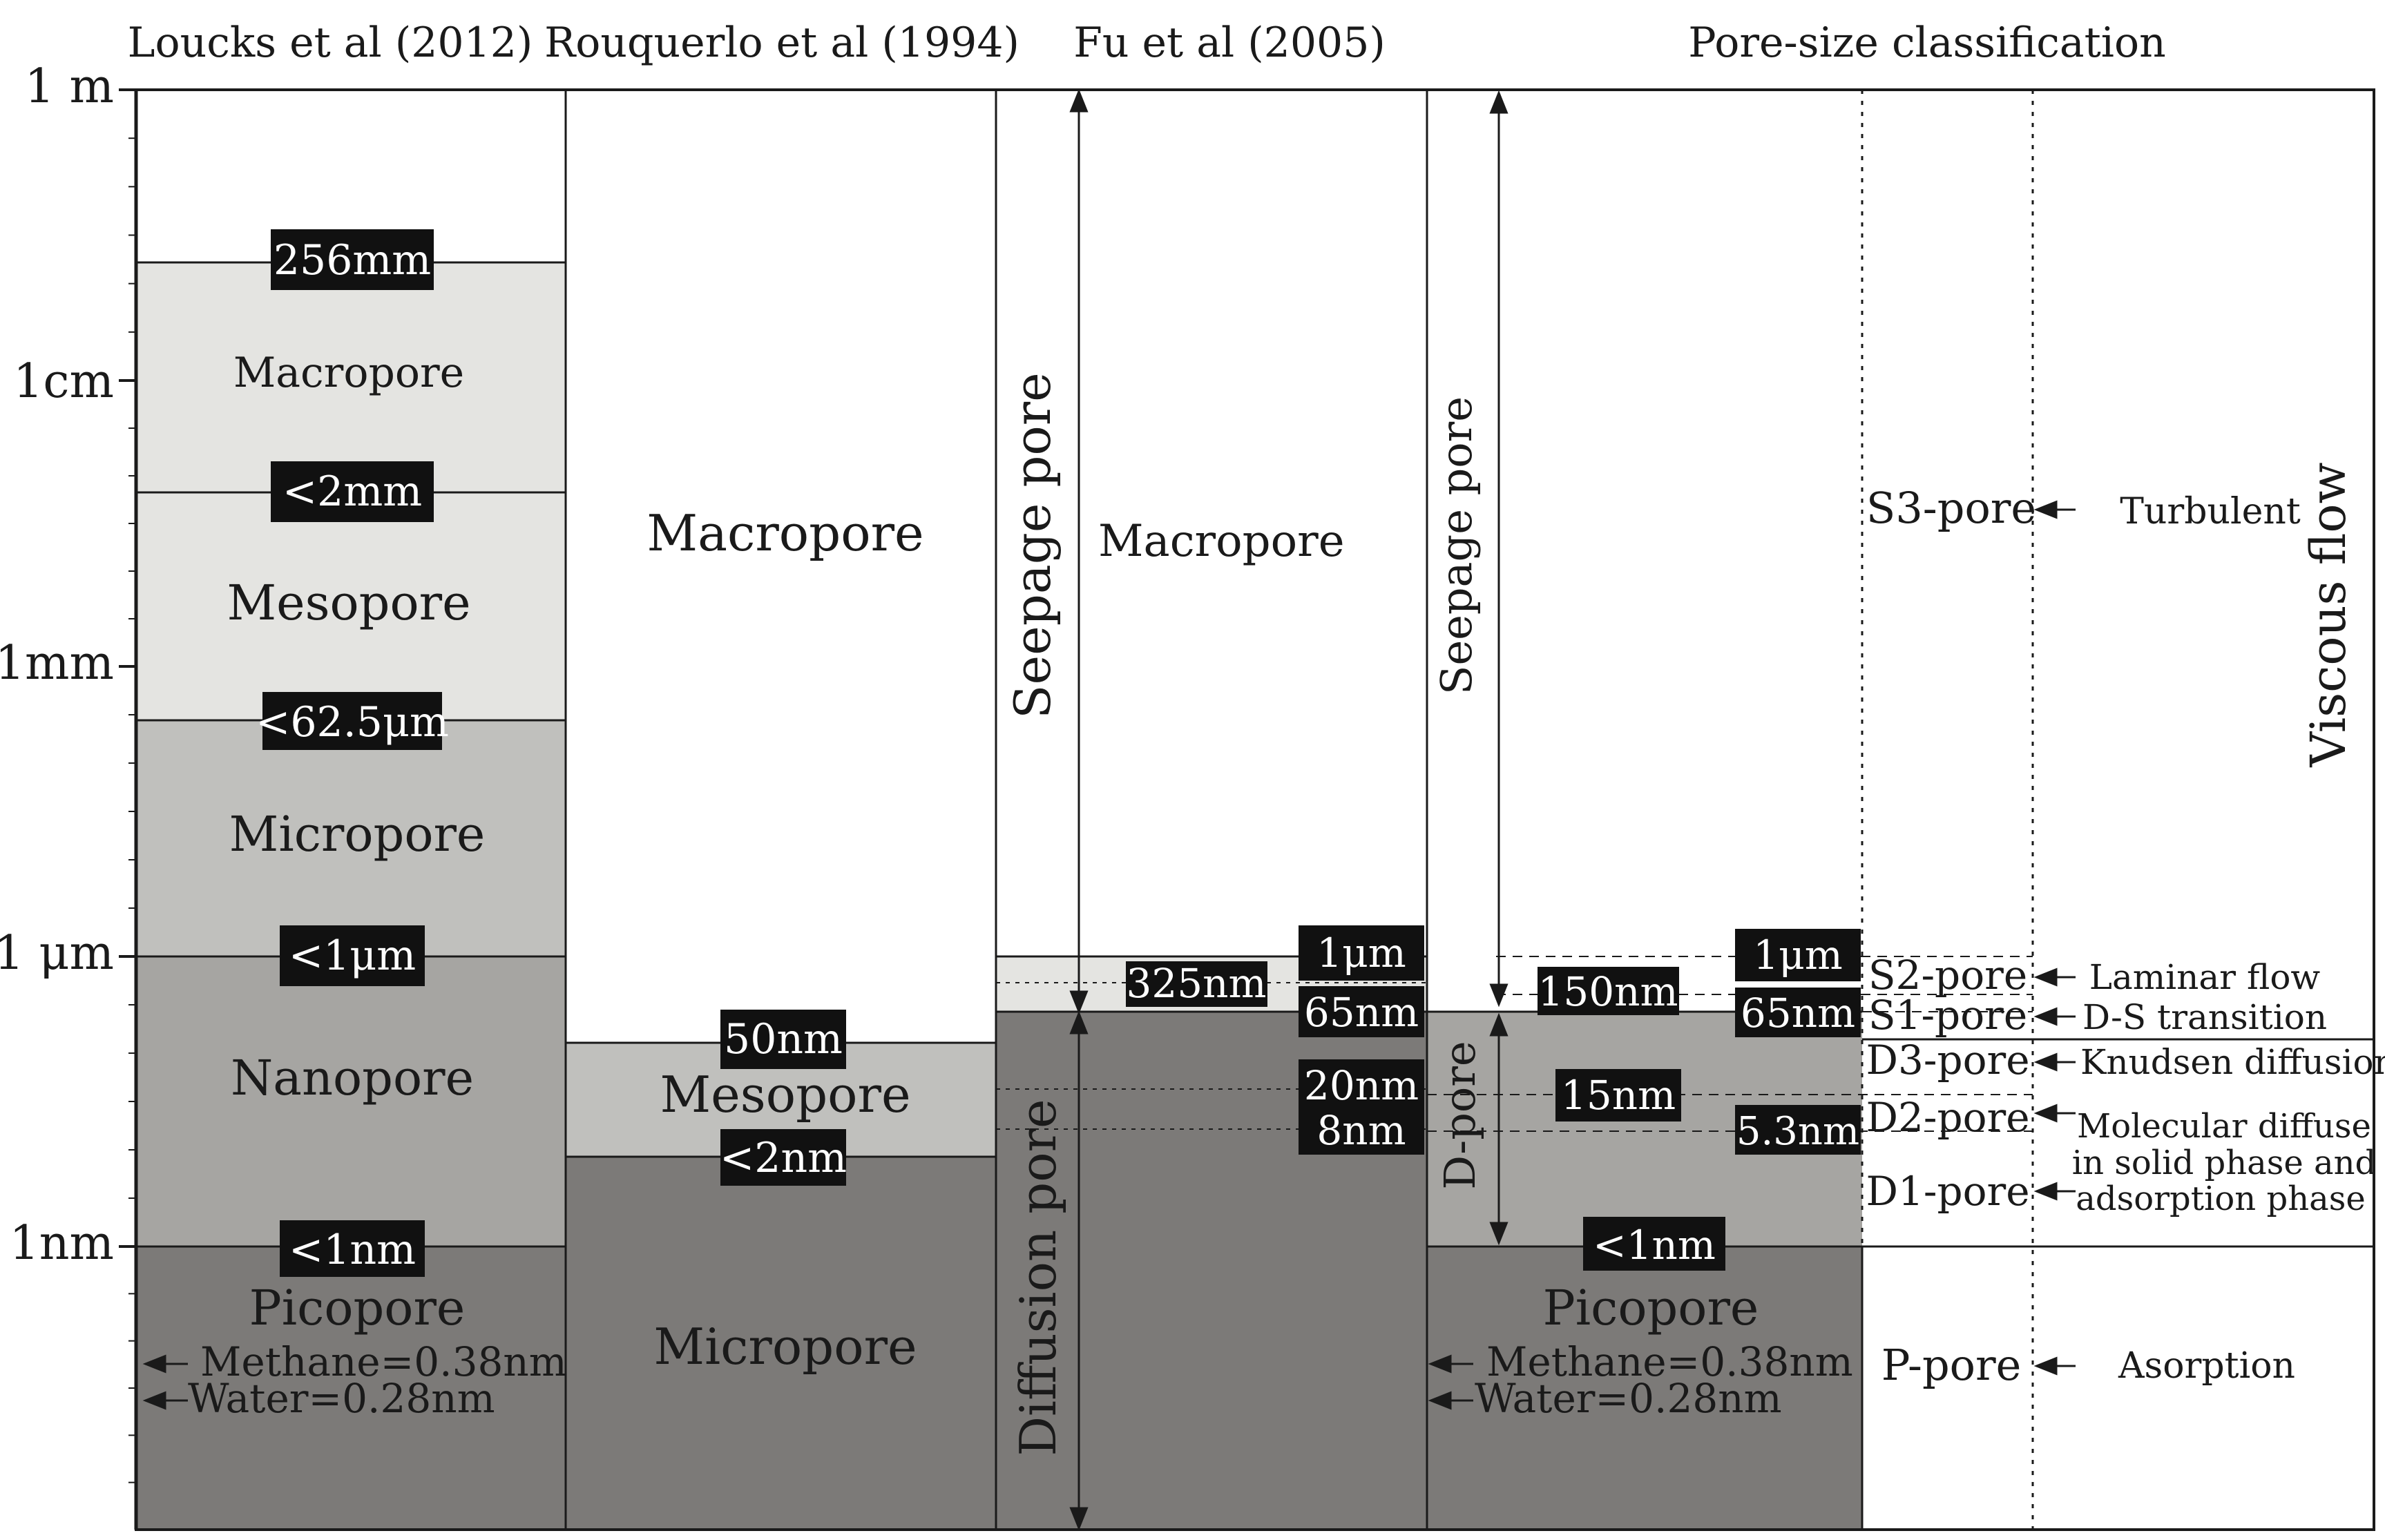 This screenshot has width=2385, height=1540. I want to click on loucks-boundary-1nm: <1nm, so click(352, 1248).